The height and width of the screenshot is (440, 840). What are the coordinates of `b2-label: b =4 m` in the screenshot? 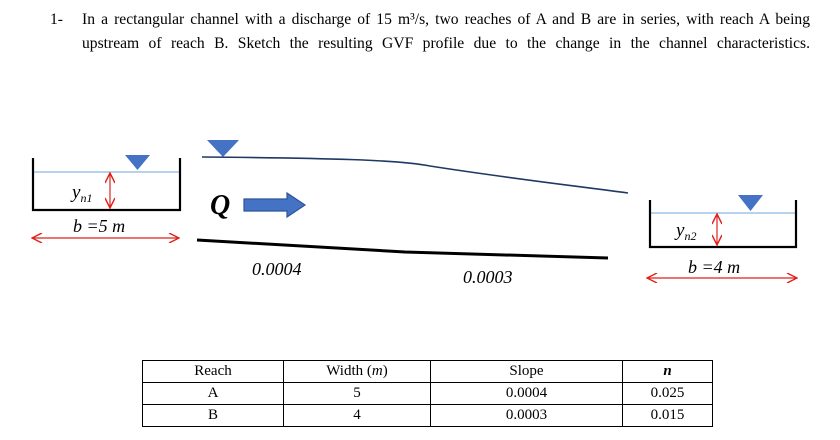 It's located at (714, 267).